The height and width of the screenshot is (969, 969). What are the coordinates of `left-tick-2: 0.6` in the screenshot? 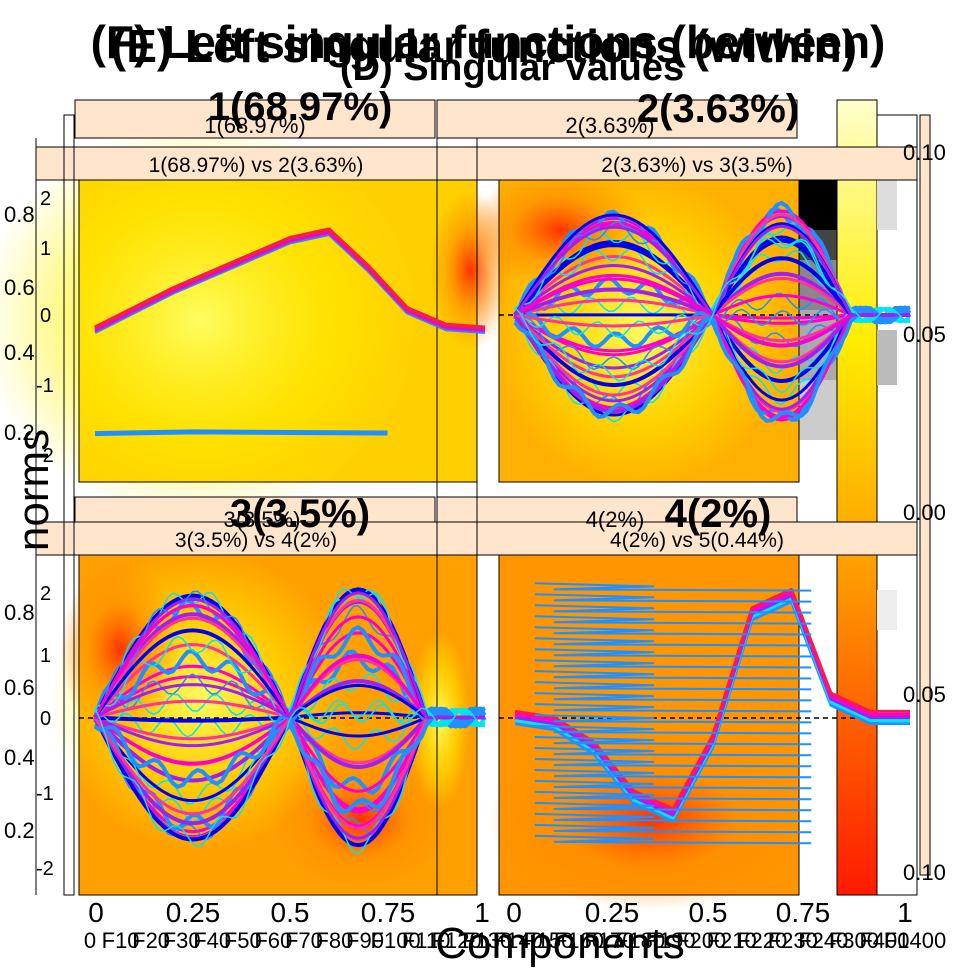 It's located at (19, 287).